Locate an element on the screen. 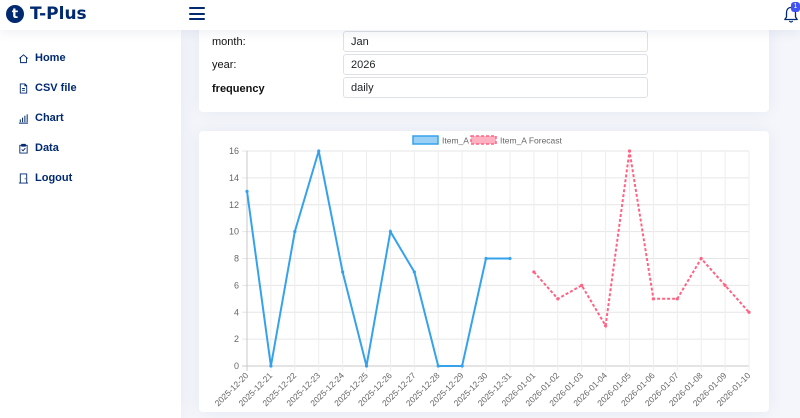 This screenshot has width=800, height=418. sidebar-item-data: Data is located at coordinates (38, 148).